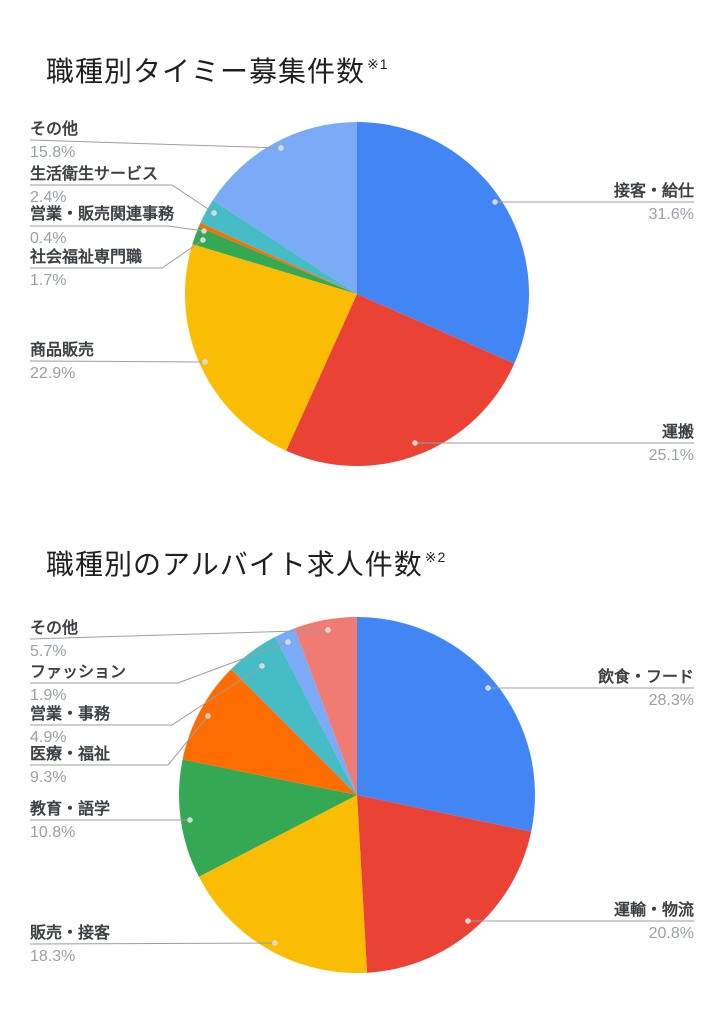 The width and height of the screenshot is (724, 1024). What do you see at coordinates (378, 63) in the screenshot?
I see `chart-1-title-note: ※1` at bounding box center [378, 63].